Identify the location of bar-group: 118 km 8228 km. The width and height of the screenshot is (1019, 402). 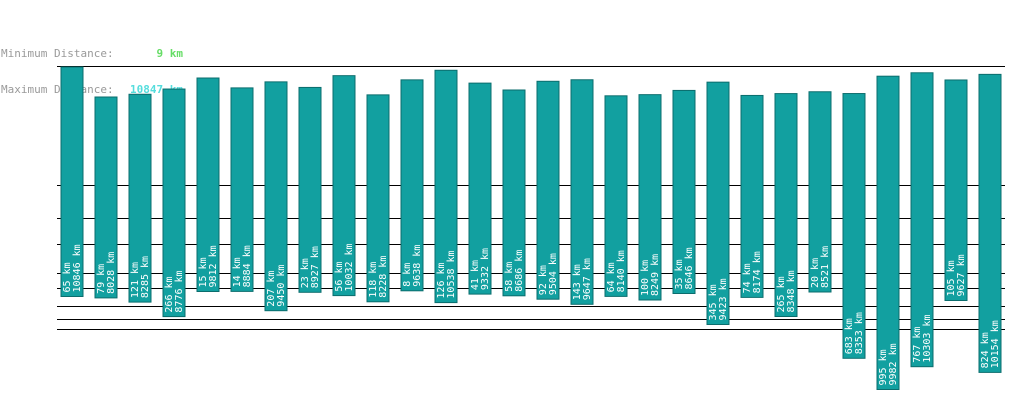
(378, 198).